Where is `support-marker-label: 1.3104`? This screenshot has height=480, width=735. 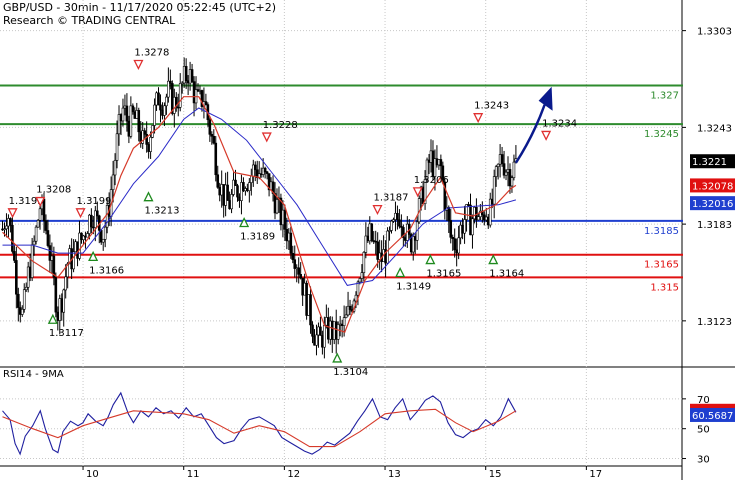
support-marker-label: 1.3104 is located at coordinates (350, 372).